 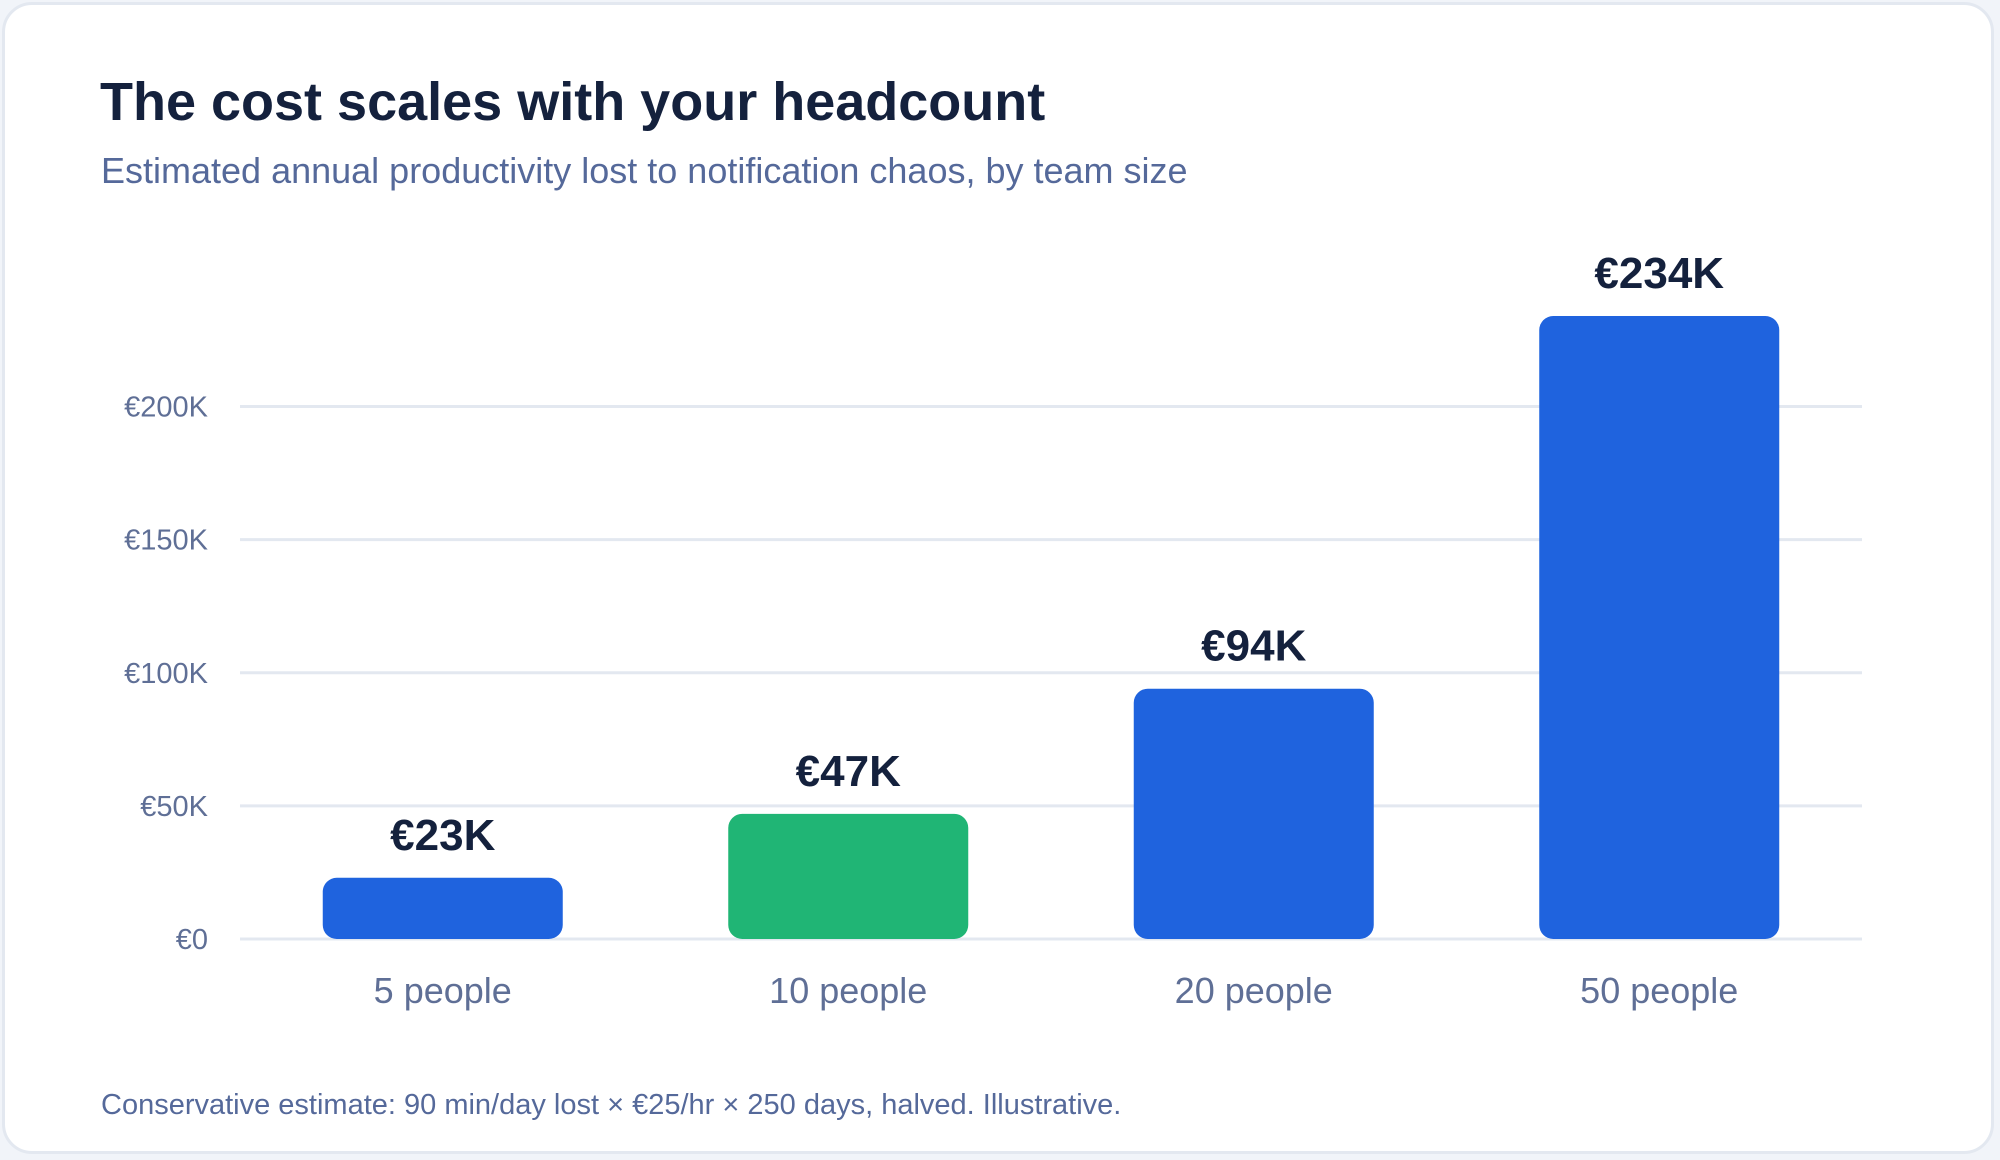 What do you see at coordinates (166, 541) in the screenshot?
I see `y-tick-label: €150K` at bounding box center [166, 541].